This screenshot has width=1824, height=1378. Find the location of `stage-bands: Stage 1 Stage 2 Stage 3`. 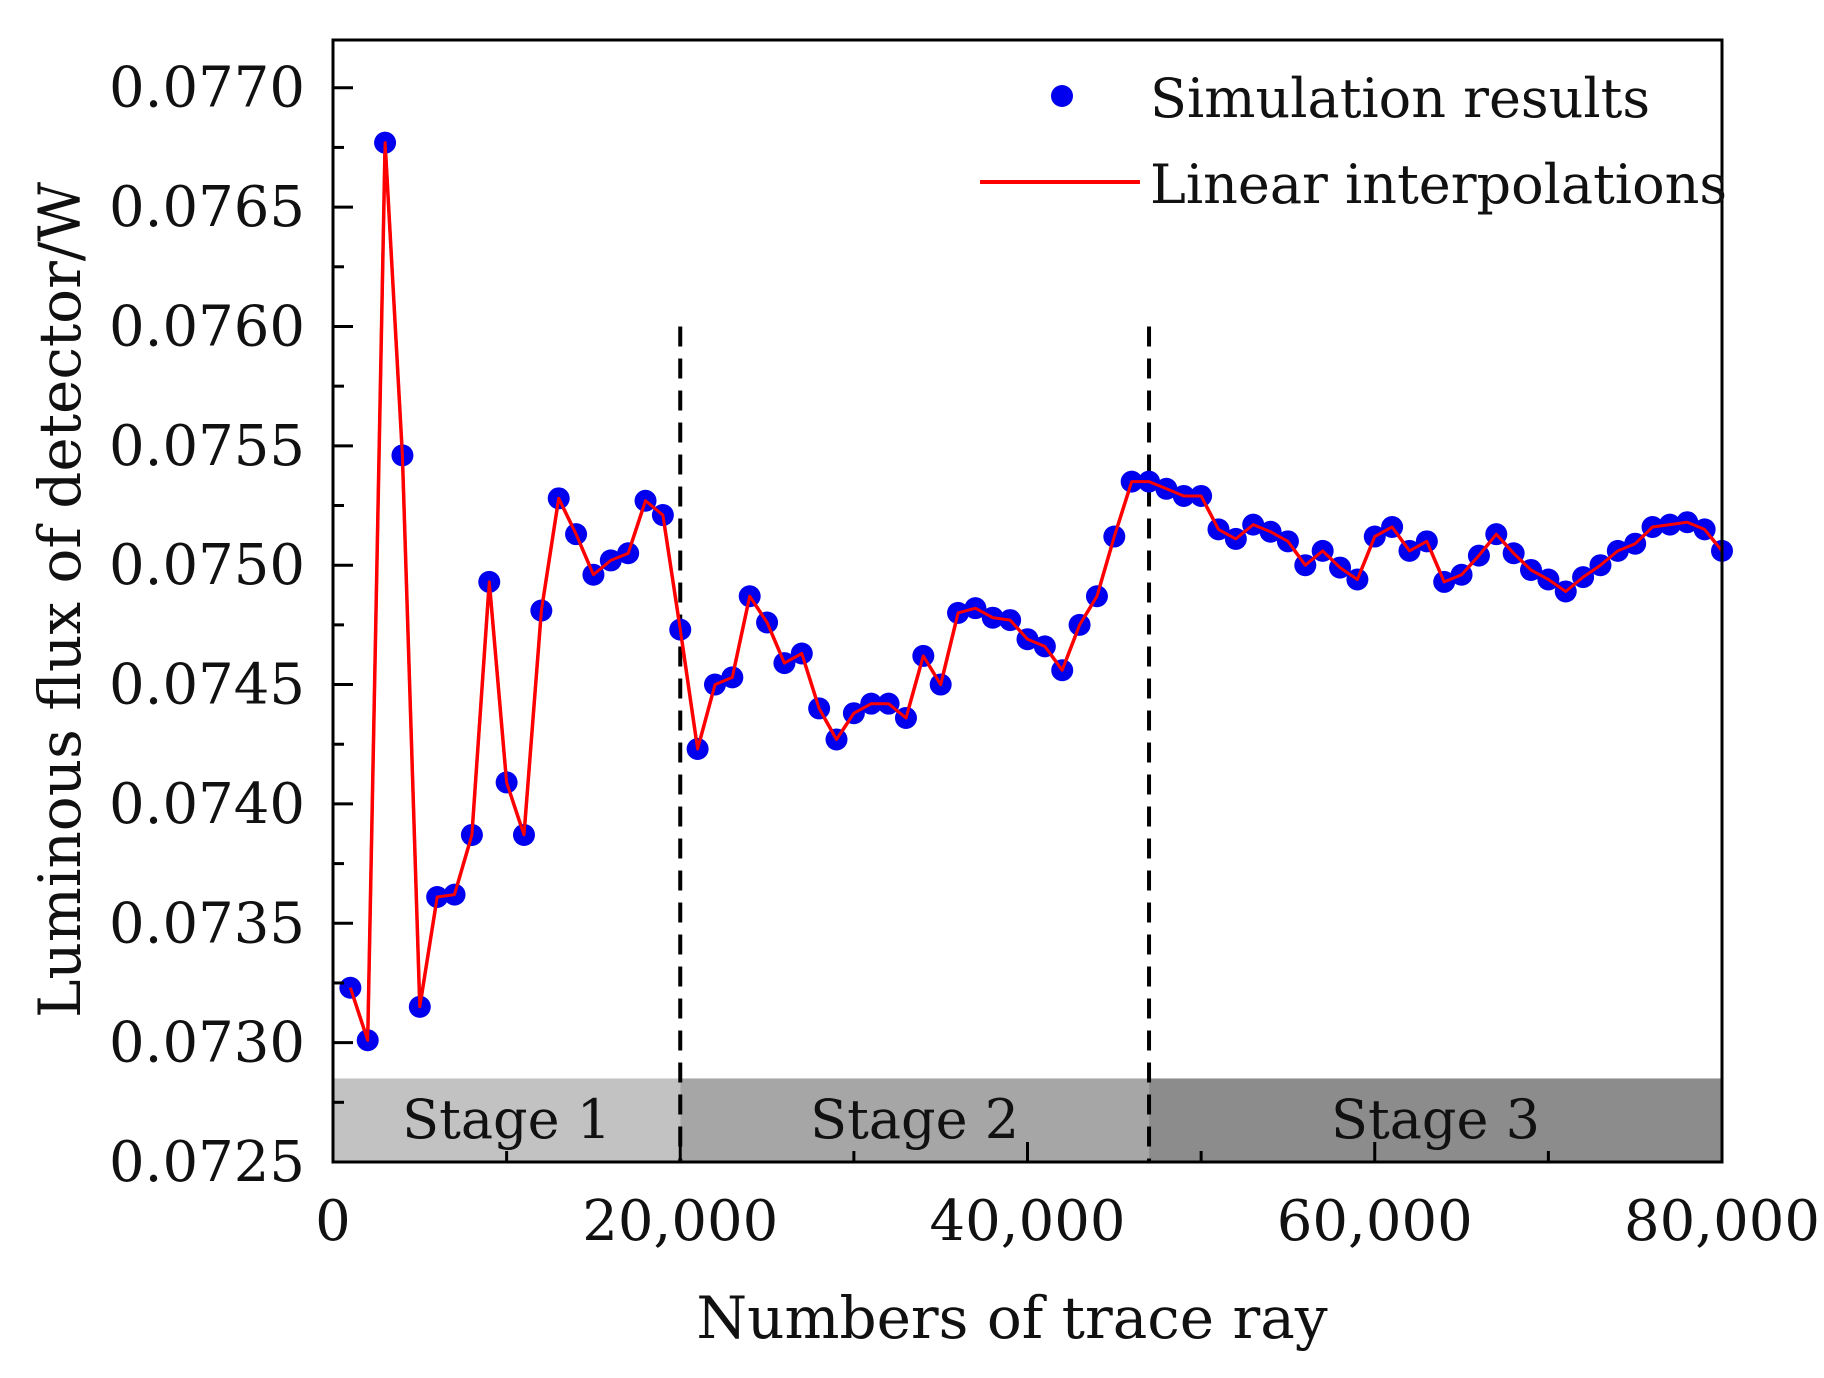

stage-bands: Stage 1 Stage 2 Stage 3 is located at coordinates (1027, 1120).